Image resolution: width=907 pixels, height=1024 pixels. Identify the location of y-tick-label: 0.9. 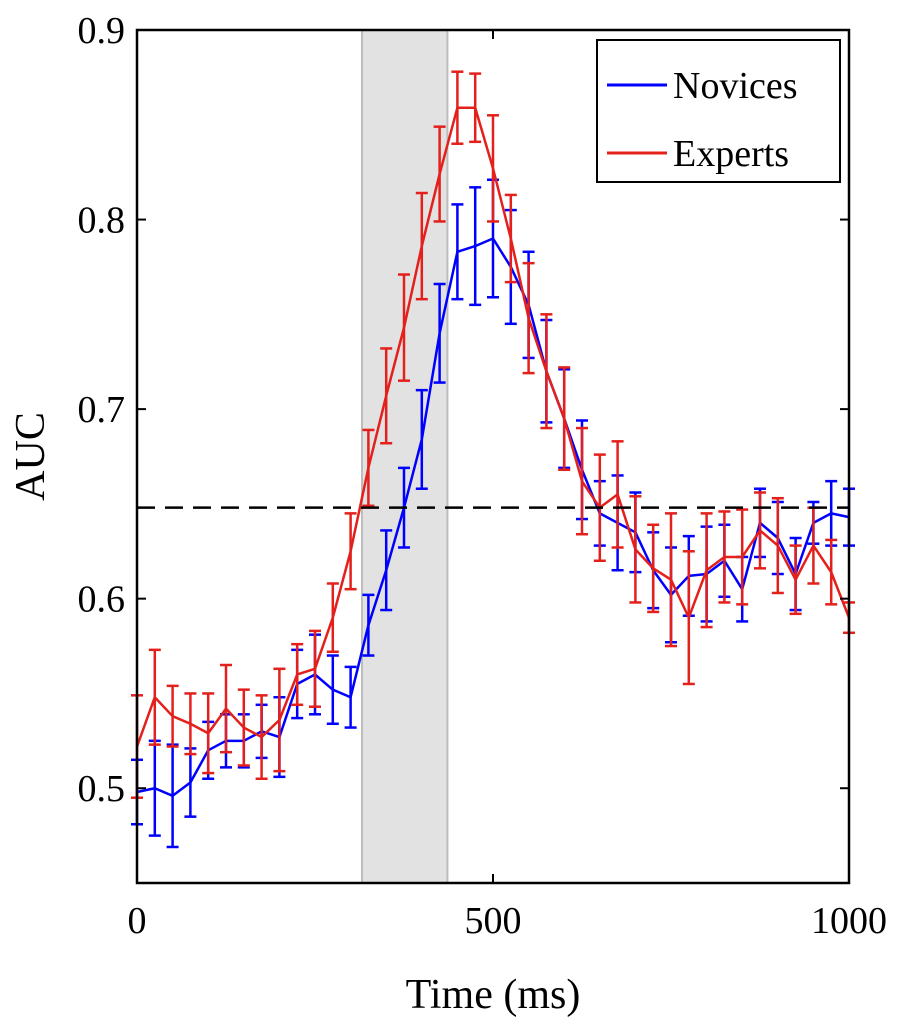
(102, 31).